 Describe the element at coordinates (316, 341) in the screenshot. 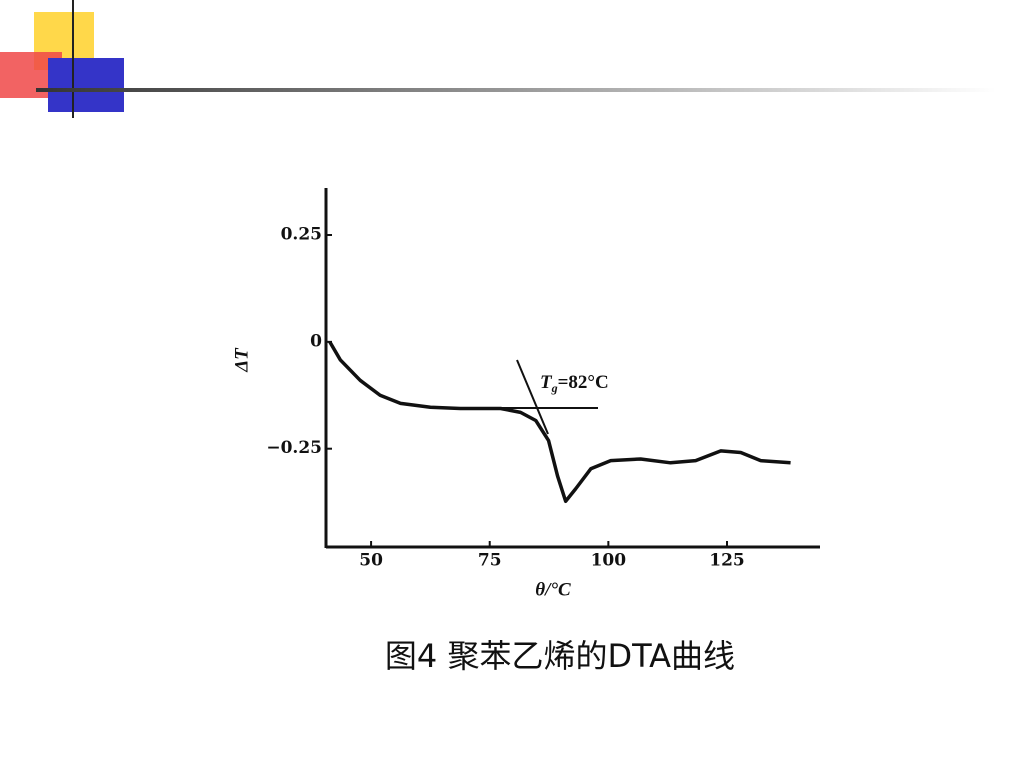

I see `y-tick-label: 0` at that location.